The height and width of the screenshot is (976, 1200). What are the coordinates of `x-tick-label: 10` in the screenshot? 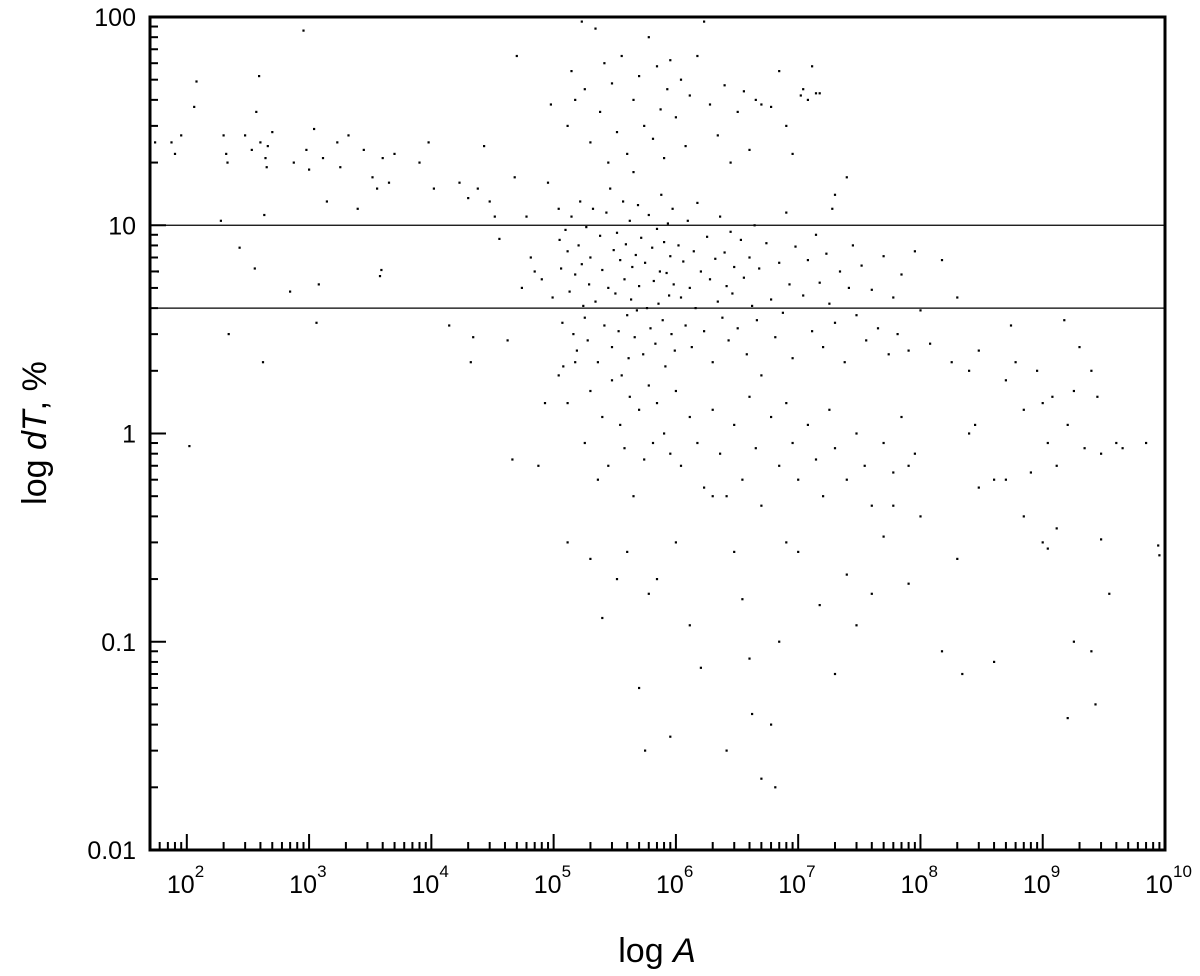 It's located at (425, 885).